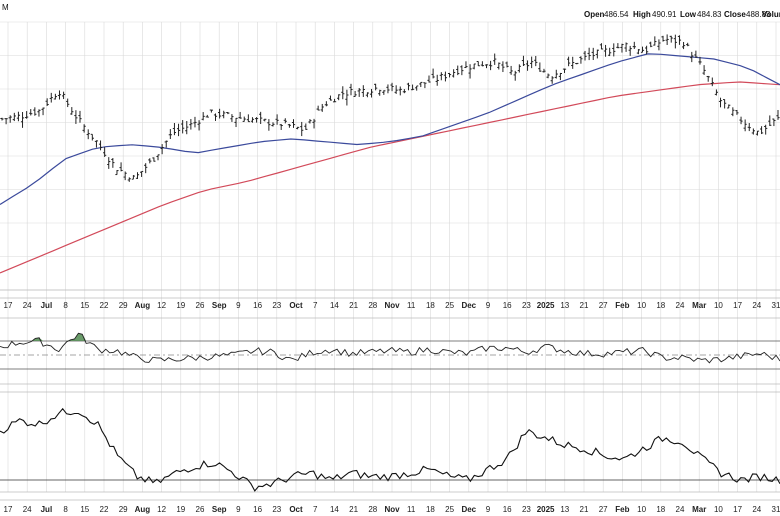  What do you see at coordinates (65, 305) in the screenshot?
I see `x-tick-label: 8` at bounding box center [65, 305].